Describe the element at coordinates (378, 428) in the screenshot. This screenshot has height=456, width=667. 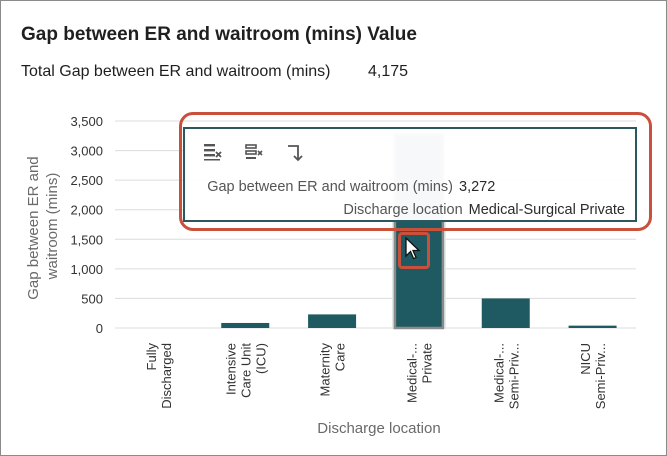
I see `x-axis-label: Discharge location` at that location.